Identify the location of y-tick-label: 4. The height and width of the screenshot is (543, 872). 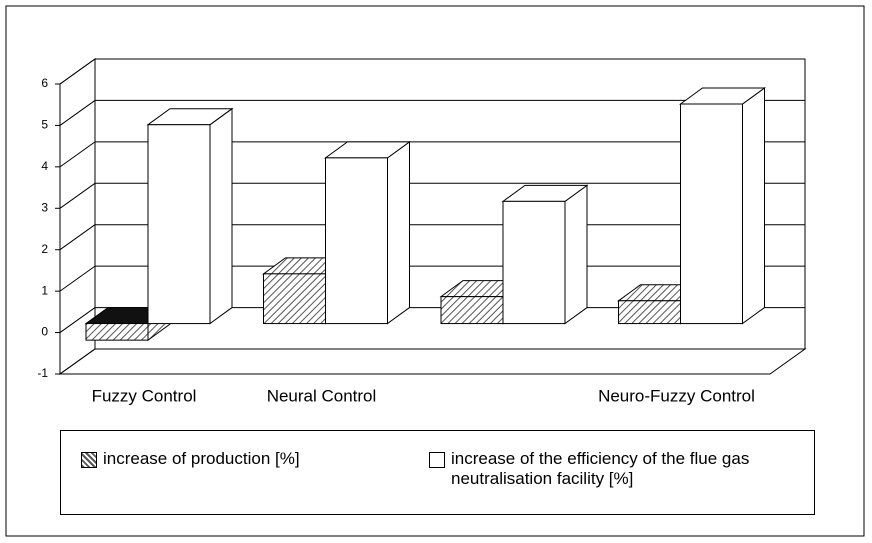
(44, 166).